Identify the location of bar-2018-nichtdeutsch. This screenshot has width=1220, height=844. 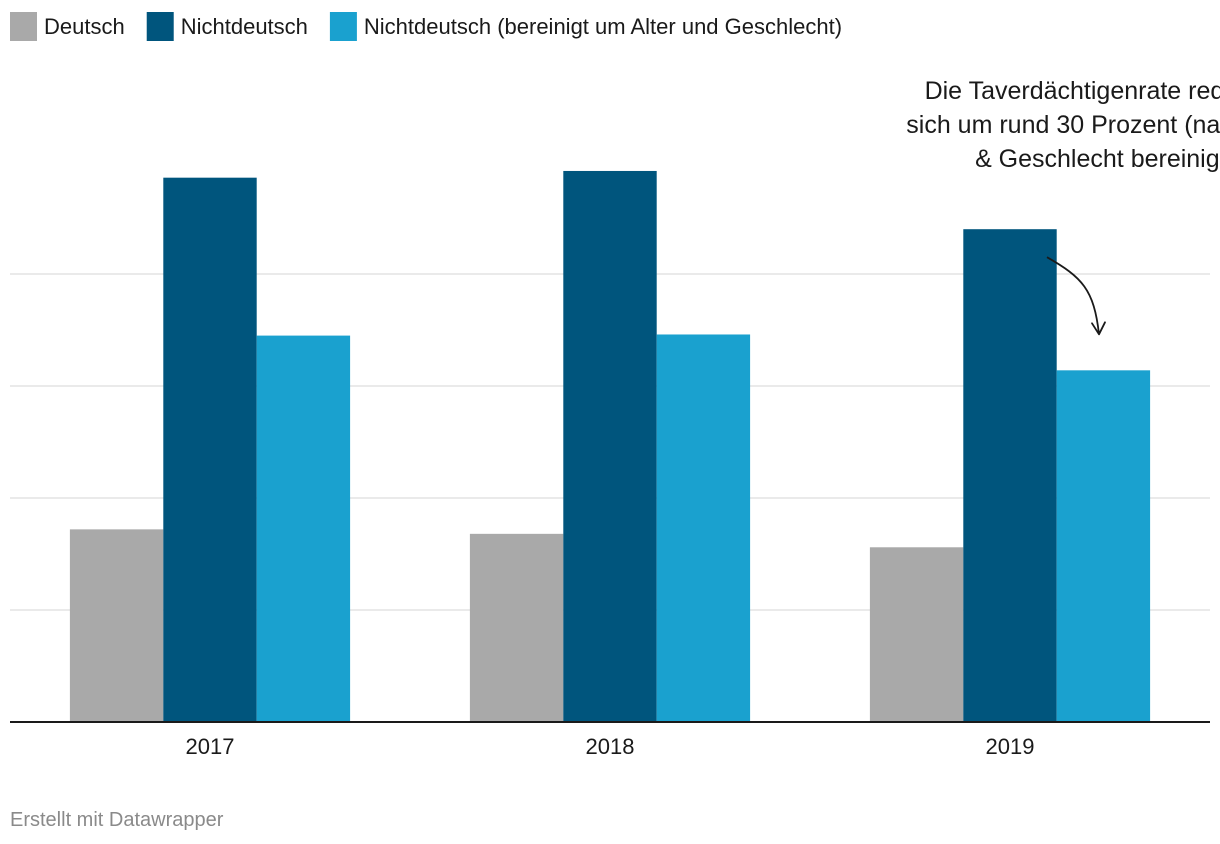
(610, 446).